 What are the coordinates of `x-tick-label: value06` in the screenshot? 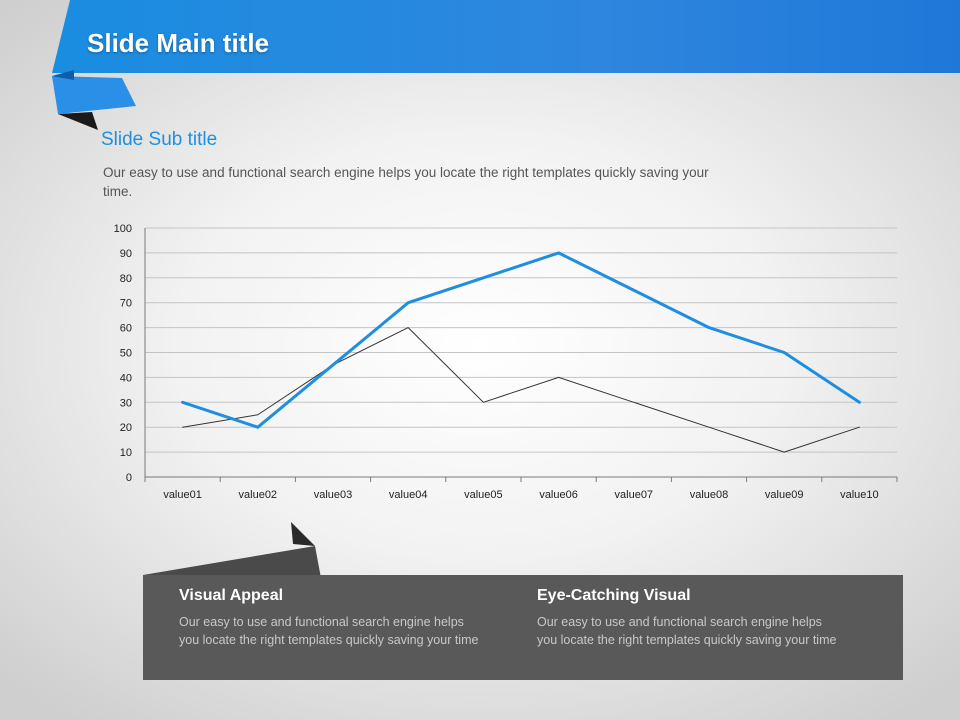 It's located at (558, 495).